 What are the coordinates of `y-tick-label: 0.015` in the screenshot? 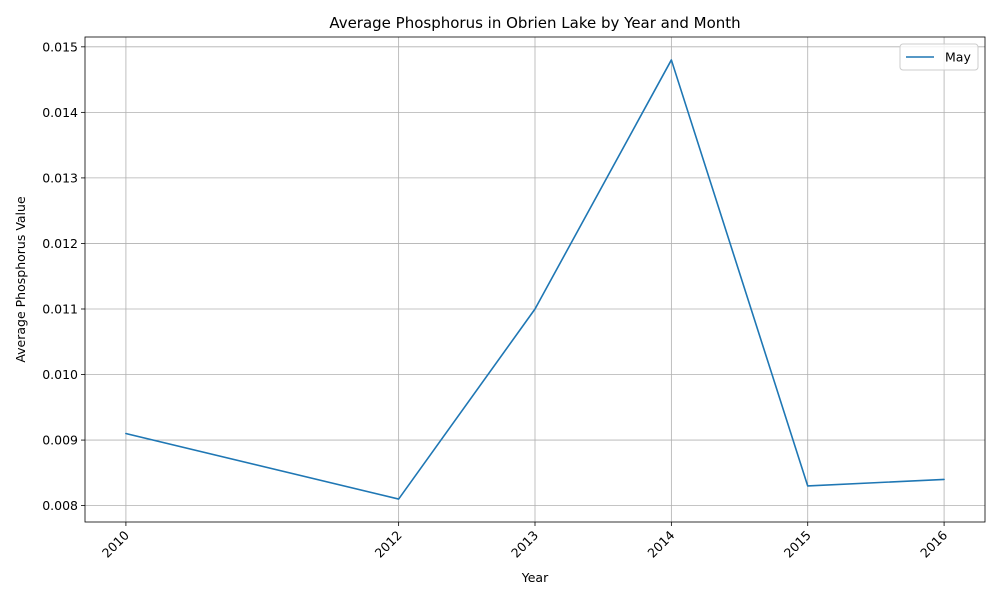 It's located at (60, 46).